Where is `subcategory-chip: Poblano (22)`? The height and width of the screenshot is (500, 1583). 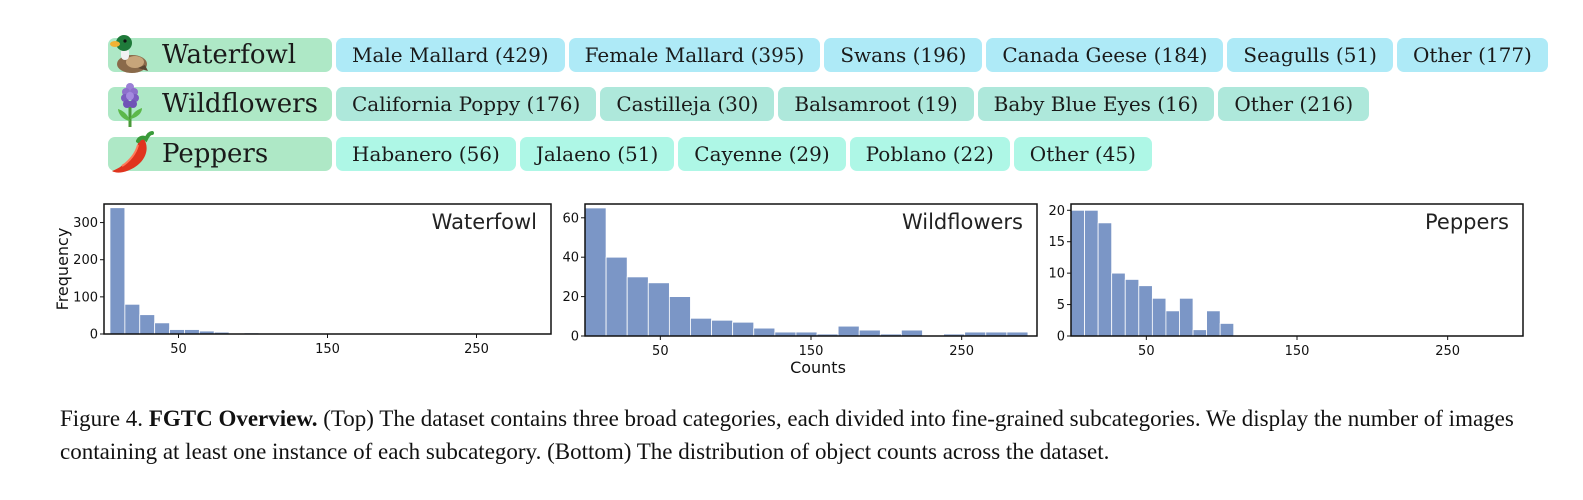 subcategory-chip: Poblano (22) is located at coordinates (929, 154).